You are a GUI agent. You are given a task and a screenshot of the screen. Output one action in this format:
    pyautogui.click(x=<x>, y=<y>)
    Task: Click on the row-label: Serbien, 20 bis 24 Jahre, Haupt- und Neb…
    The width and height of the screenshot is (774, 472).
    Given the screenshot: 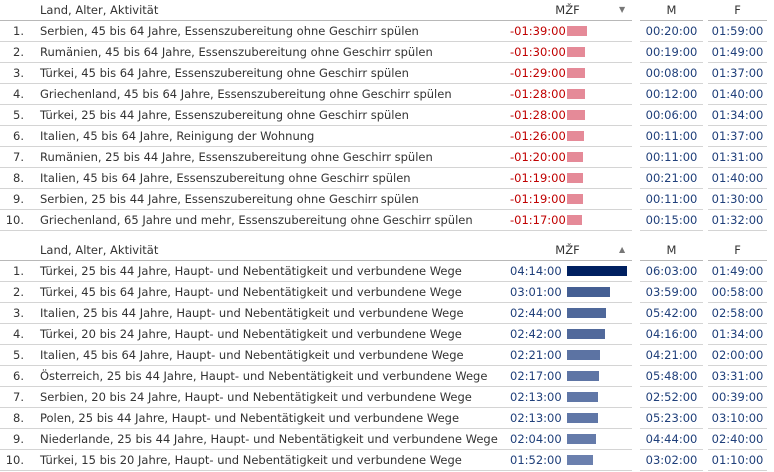 What is the action you would take?
    pyautogui.click(x=256, y=397)
    